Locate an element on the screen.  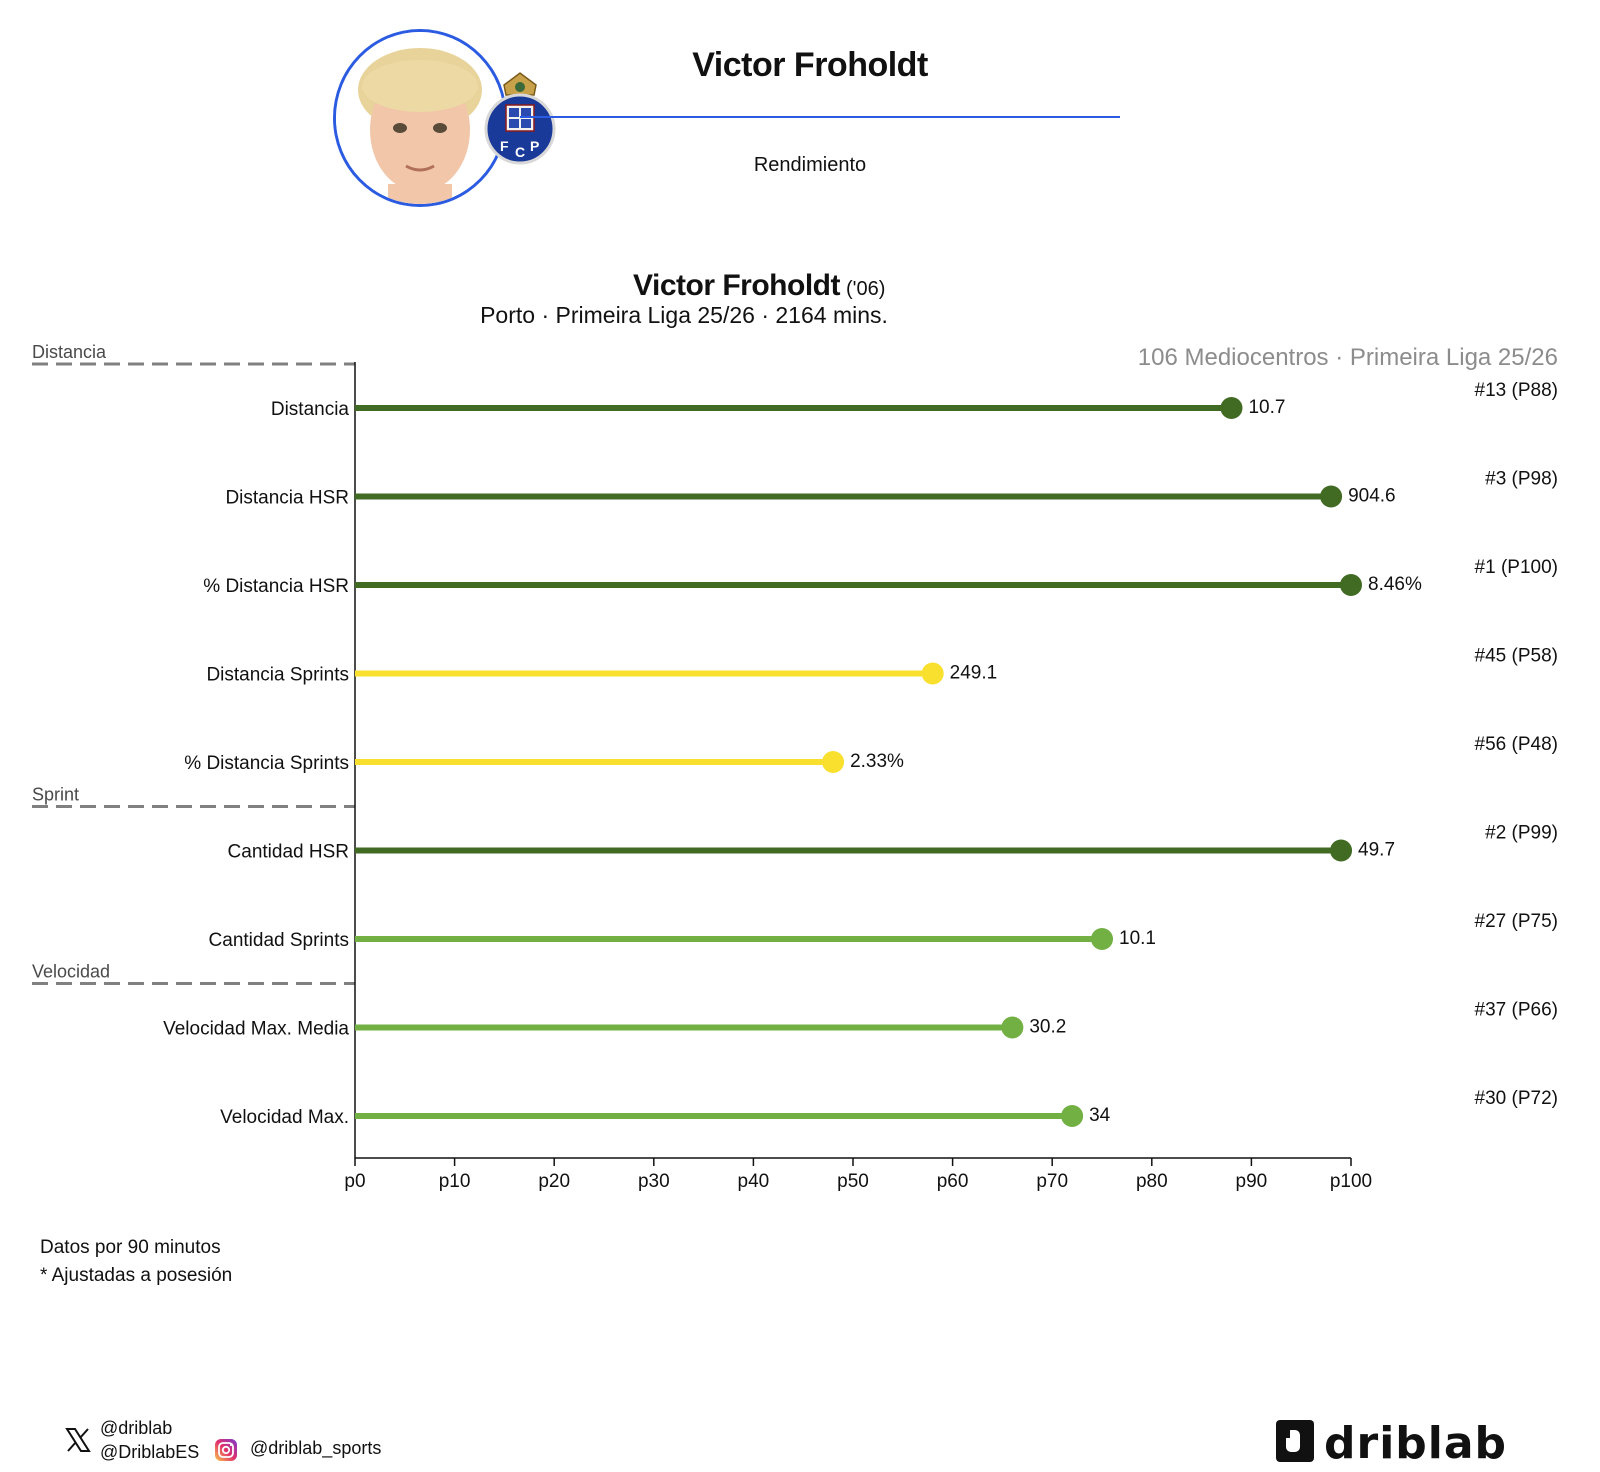
x-handle-driblabes: @DriblabES is located at coordinates (150, 1452).